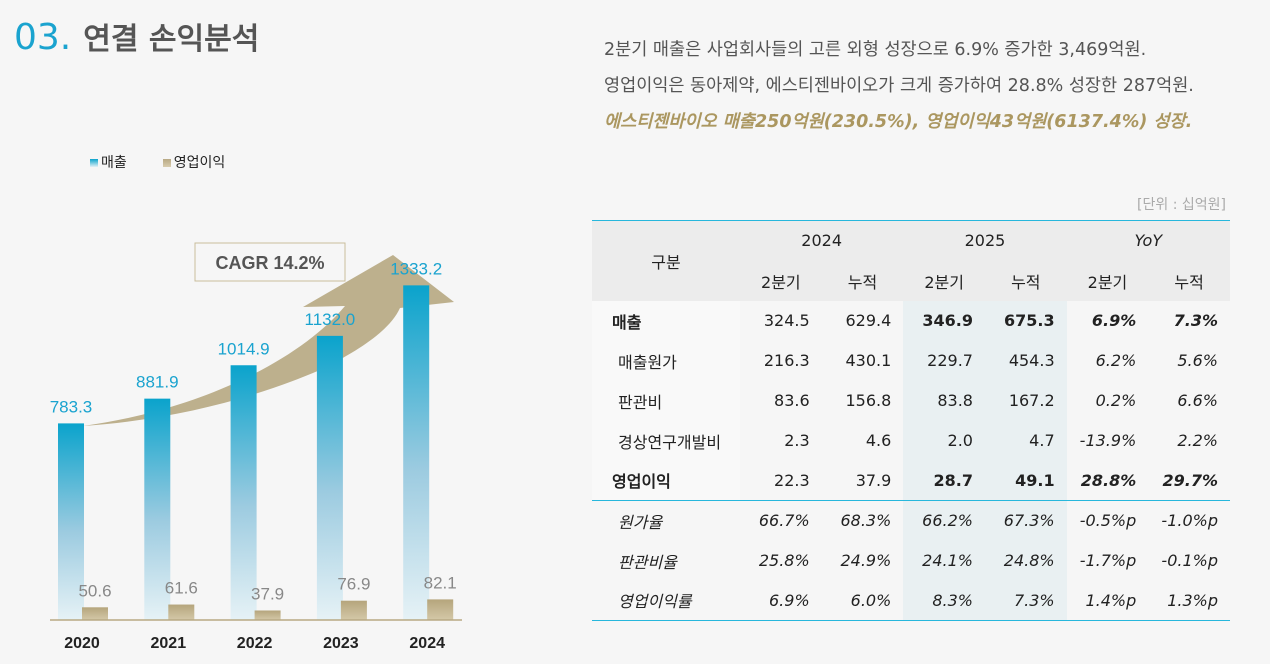 This screenshot has height=664, width=1270. Describe the element at coordinates (82, 643) in the screenshot. I see `x-tick-label: 2020` at that location.